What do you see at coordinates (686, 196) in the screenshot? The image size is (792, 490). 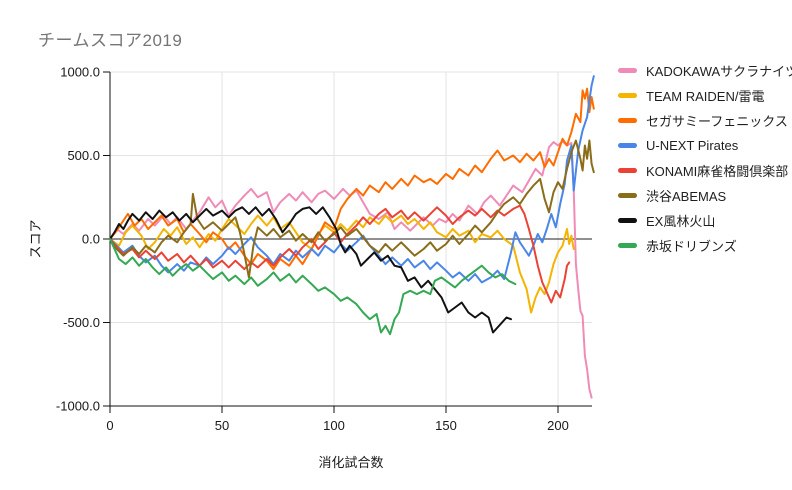 I see `legend-item-label: 渋谷ABEMAS` at bounding box center [686, 196].